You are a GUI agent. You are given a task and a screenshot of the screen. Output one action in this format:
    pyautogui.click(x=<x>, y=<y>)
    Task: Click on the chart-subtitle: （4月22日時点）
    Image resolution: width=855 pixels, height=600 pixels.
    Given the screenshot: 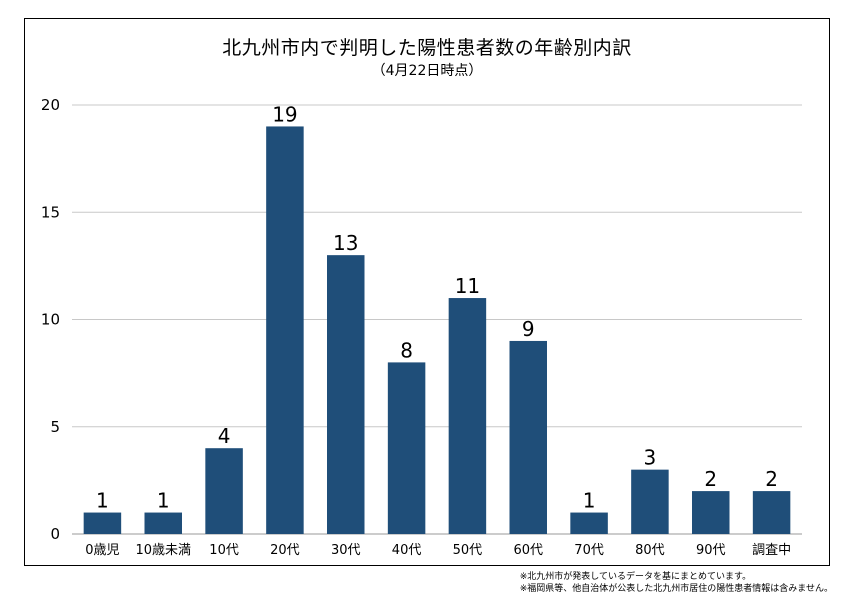 What is the action you would take?
    pyautogui.click(x=427, y=71)
    